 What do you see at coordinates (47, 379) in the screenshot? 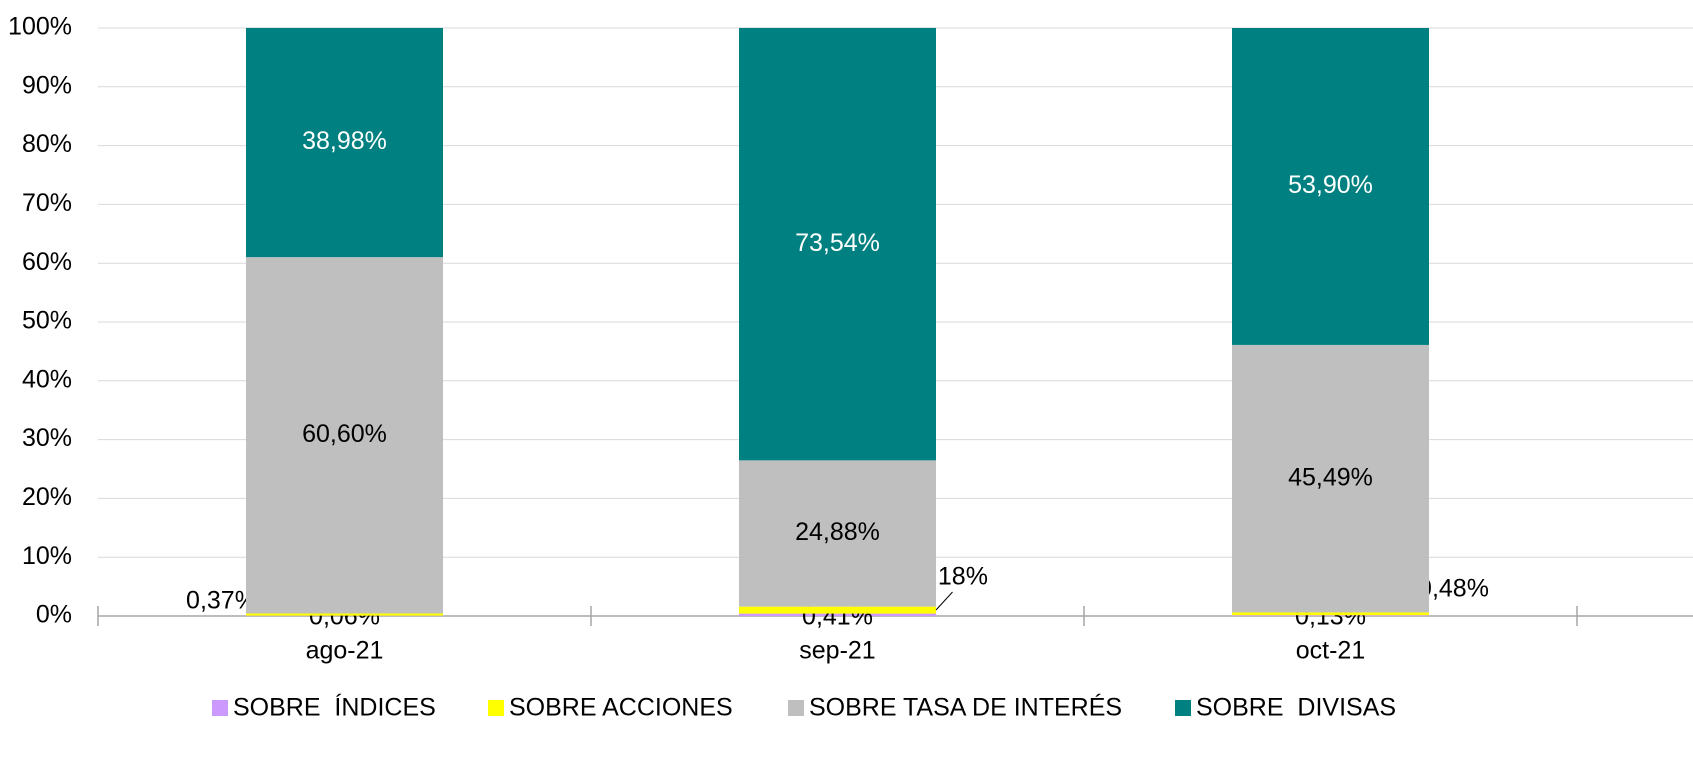
I see `y-tick-label: 40%` at bounding box center [47, 379].